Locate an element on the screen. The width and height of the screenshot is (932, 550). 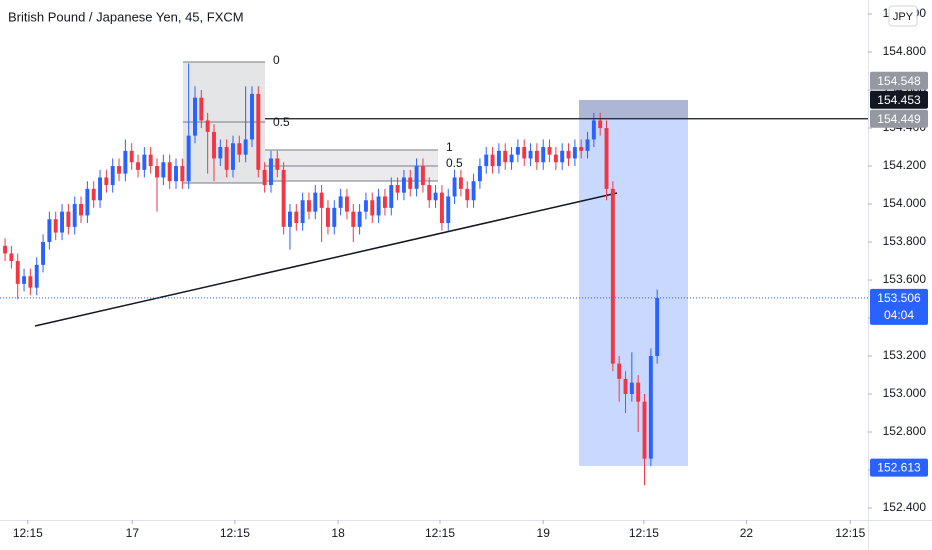
x-tick-label: 22 is located at coordinates (747, 533).